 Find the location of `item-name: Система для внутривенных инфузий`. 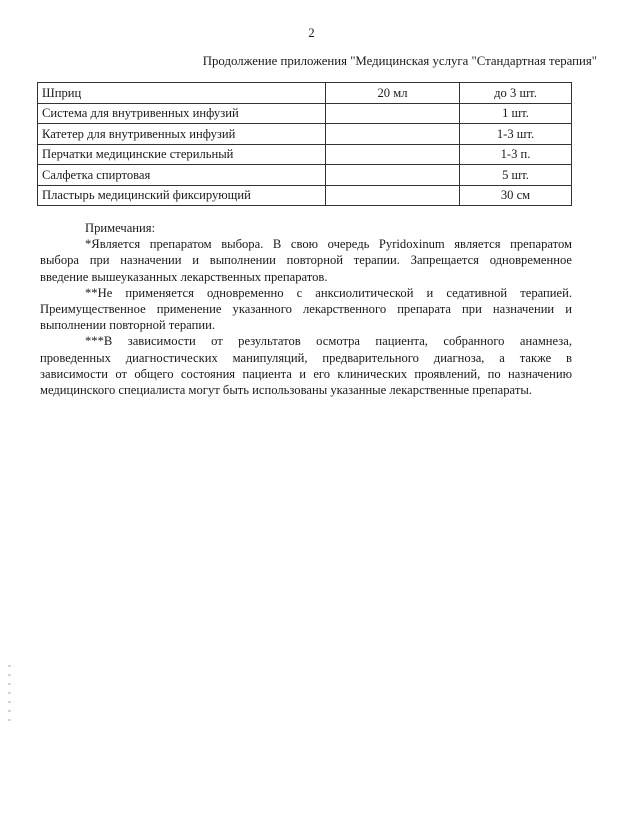

item-name: Система для внутривенных инфузий is located at coordinates (181, 113).